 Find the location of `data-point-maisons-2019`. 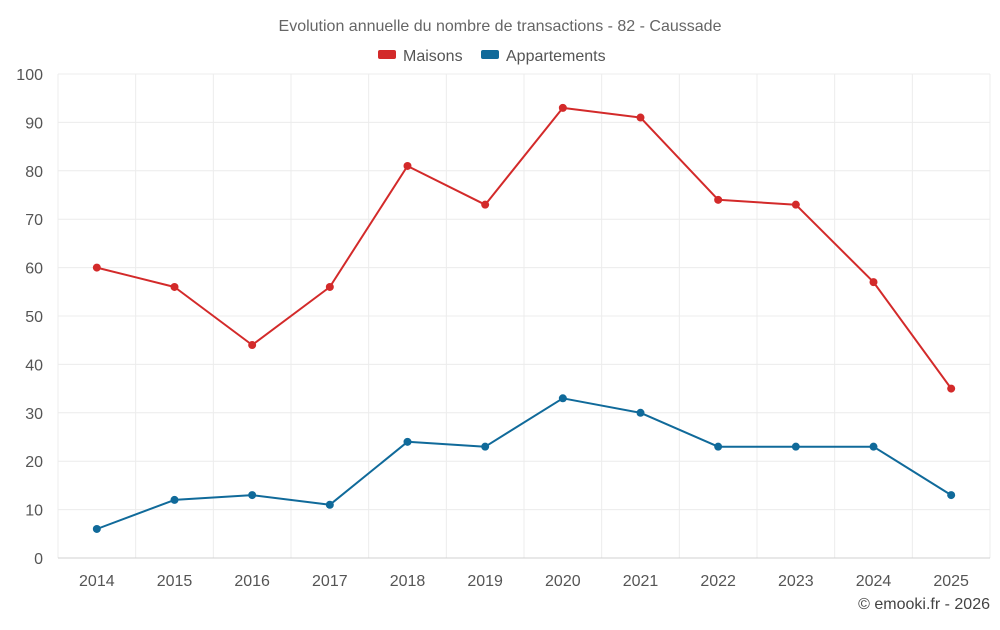

data-point-maisons-2019 is located at coordinates (485, 204).